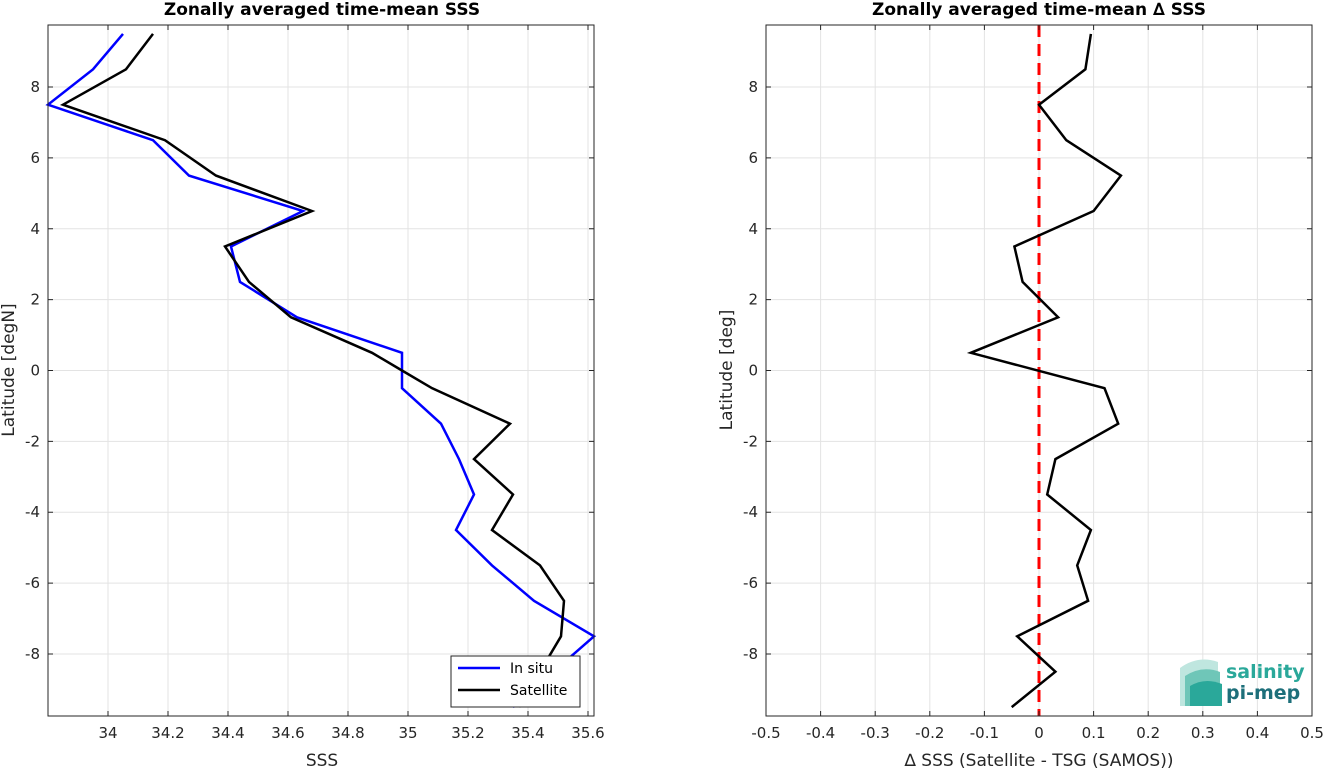 Image resolution: width=1325 pixels, height=769 pixels. Describe the element at coordinates (32, 441) in the screenshot. I see `sss-y-tick-label-3: -2` at that location.